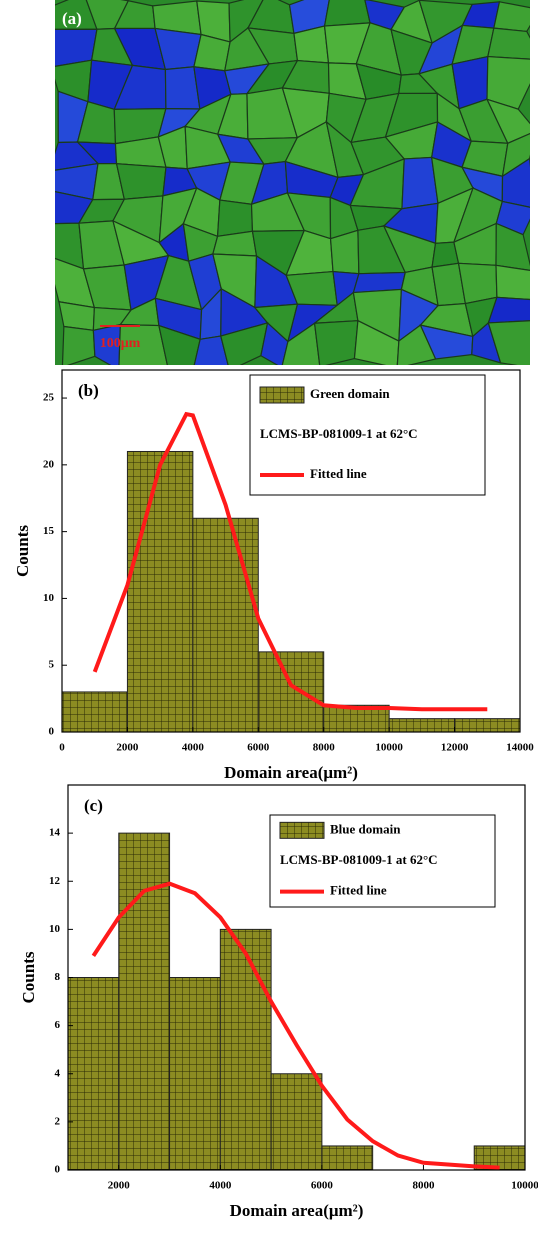 This screenshot has width=538, height=1234. What do you see at coordinates (88, 390) in the screenshot?
I see `panel-label: (b)` at bounding box center [88, 390].